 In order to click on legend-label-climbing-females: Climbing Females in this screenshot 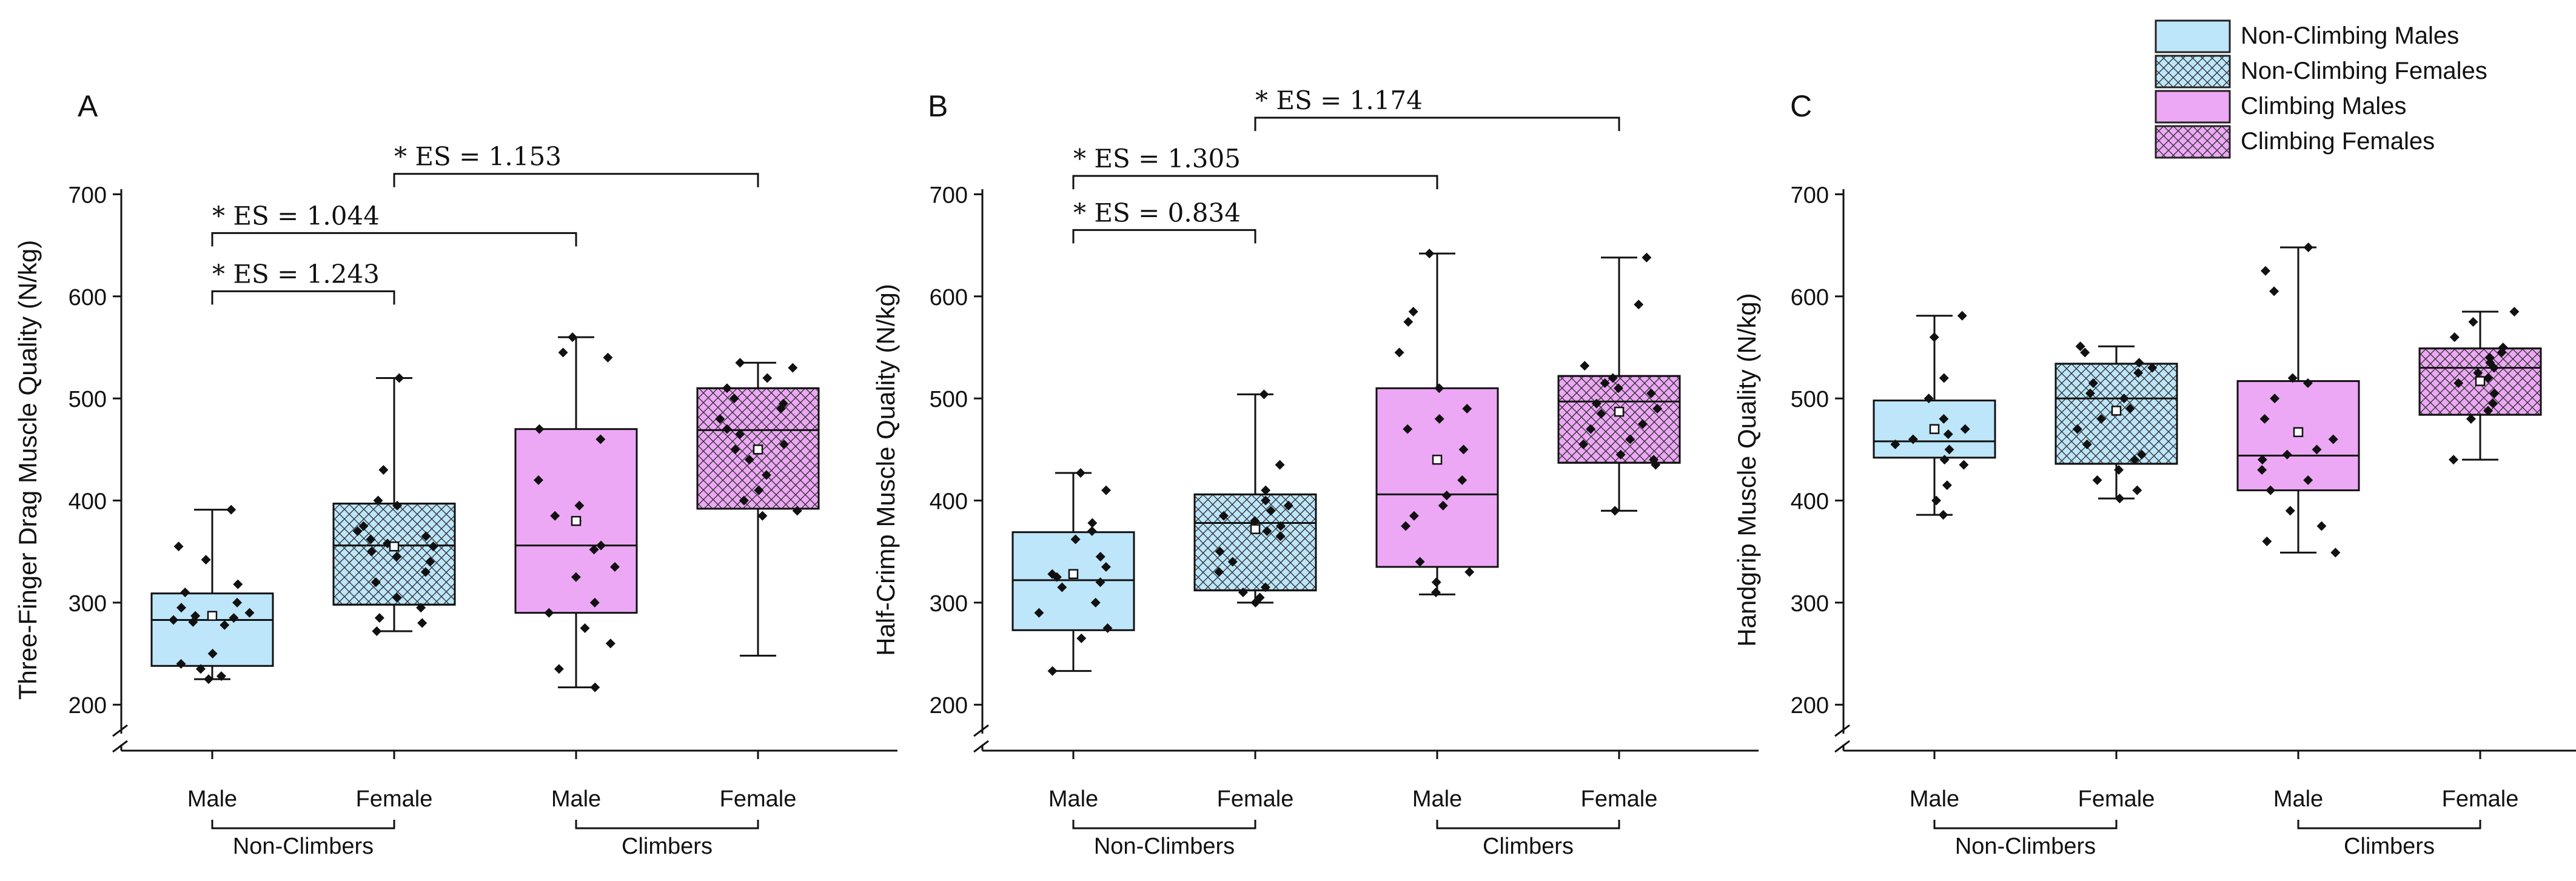, I will do `click(2338, 142)`.